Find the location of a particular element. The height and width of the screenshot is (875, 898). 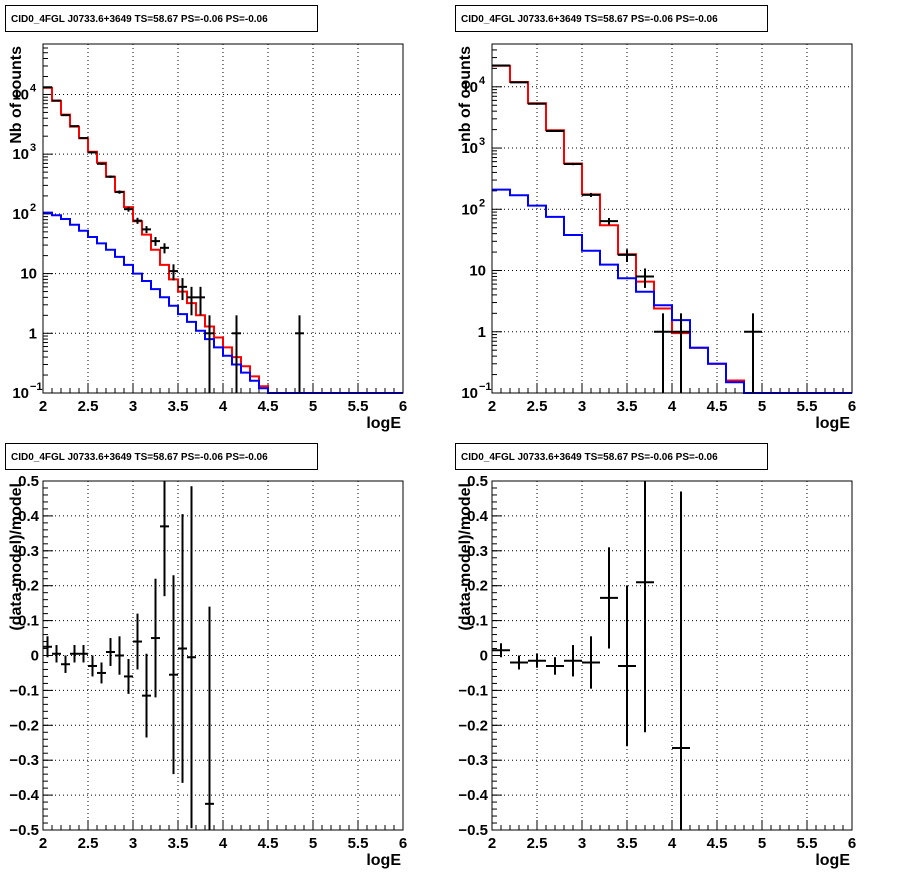

y-axis-label: nb of counts is located at coordinates (465, 94).